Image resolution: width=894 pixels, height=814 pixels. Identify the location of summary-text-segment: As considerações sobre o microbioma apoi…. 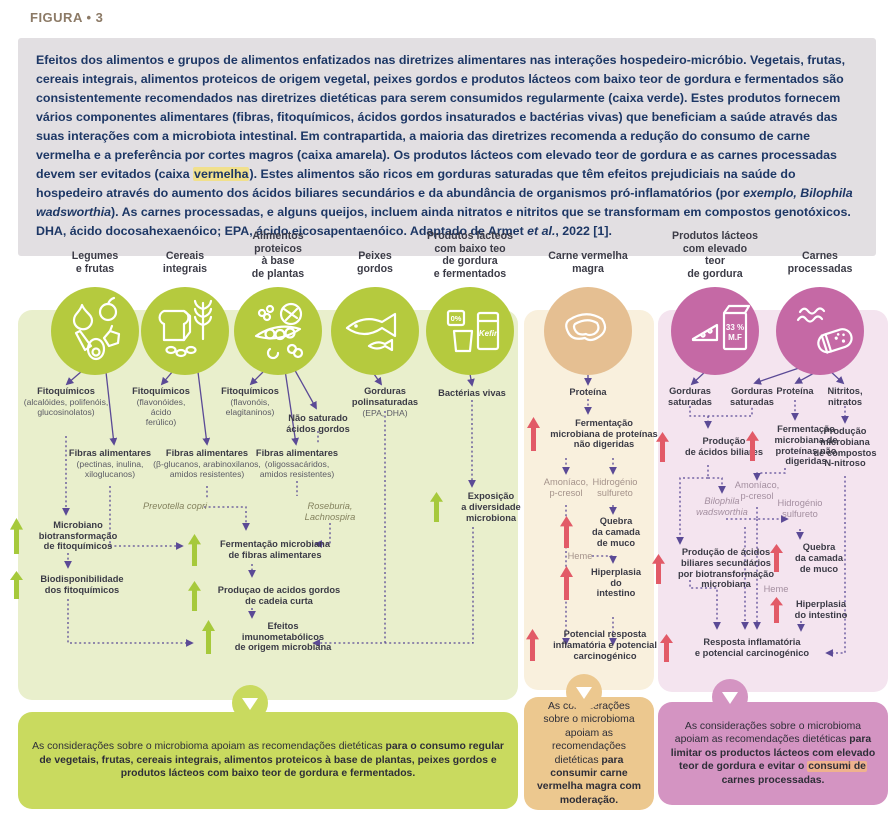
(768, 733).